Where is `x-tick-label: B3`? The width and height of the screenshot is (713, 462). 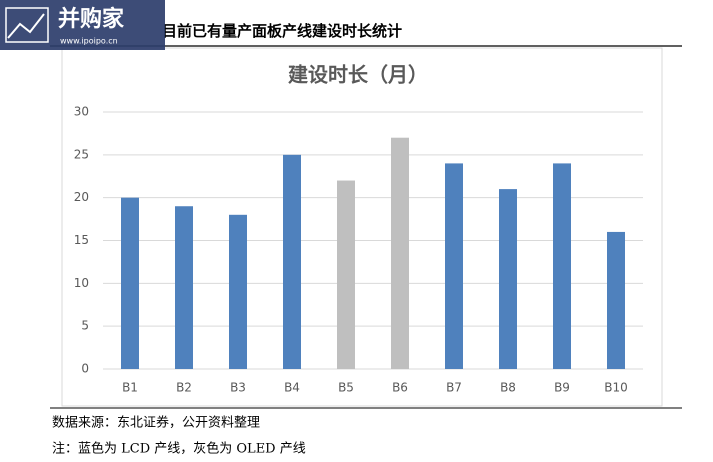 x-tick-label: B3 is located at coordinates (238, 388).